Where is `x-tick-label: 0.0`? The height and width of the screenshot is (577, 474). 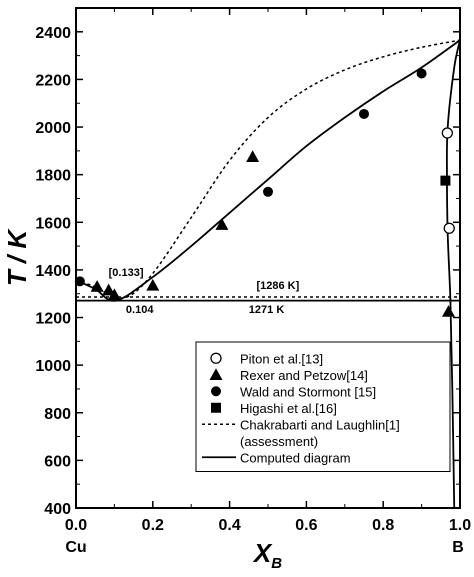 x-tick-label: 0.0 is located at coordinates (76, 525).